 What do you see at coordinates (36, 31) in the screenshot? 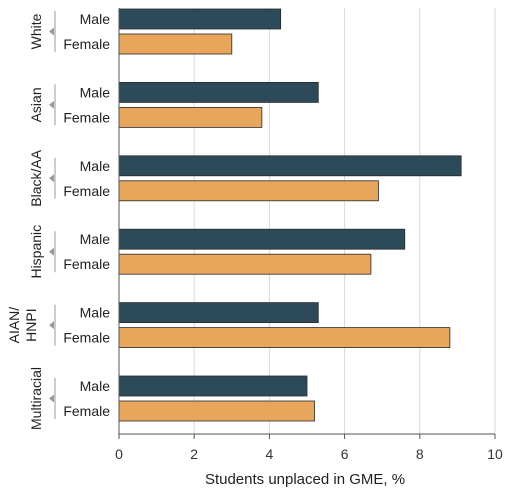
I see `group-label: White` at bounding box center [36, 31].